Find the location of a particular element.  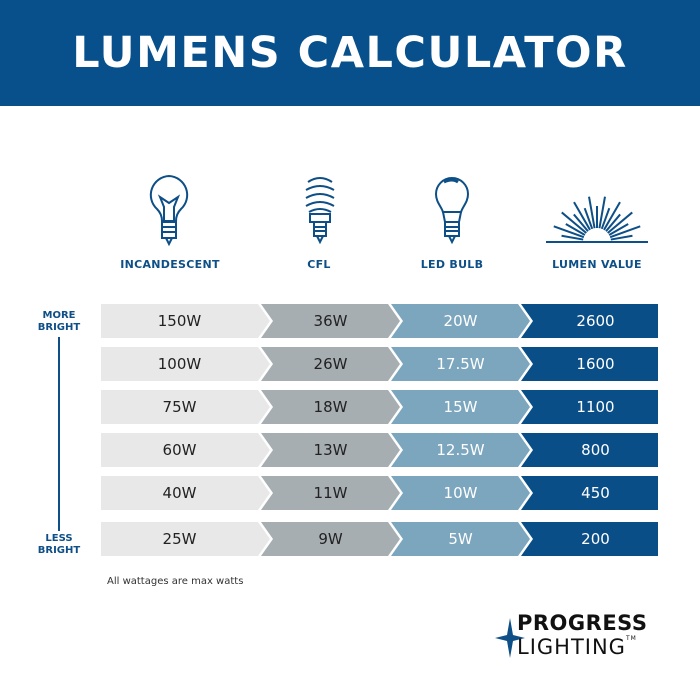

lumen-cell: 1600 is located at coordinates (589, 364).